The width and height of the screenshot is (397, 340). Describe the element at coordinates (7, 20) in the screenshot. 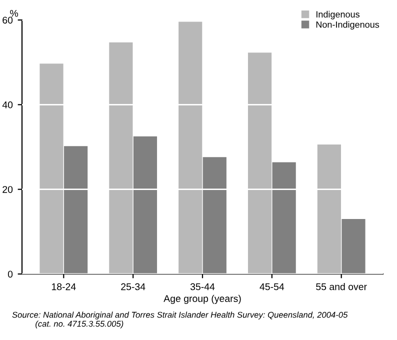

I see `y-tick-label: 60` at that location.